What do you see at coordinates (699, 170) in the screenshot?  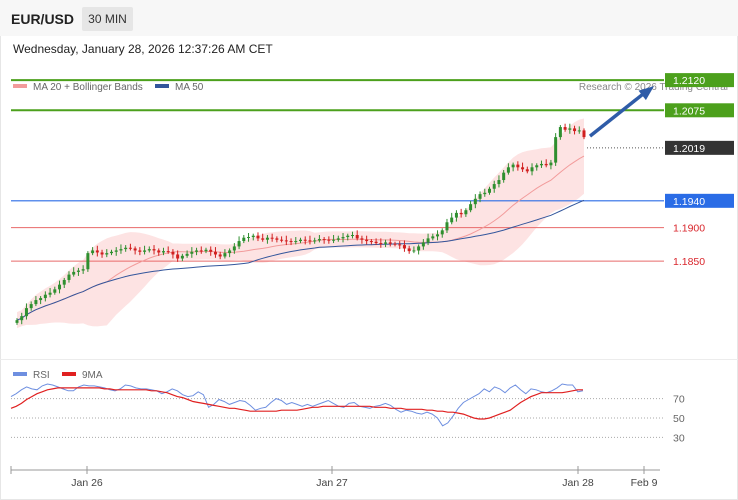 I see `level-labels: 1.2120 1.2075 1.2019 1.1940 1.1900 1.1850` at bounding box center [699, 170].